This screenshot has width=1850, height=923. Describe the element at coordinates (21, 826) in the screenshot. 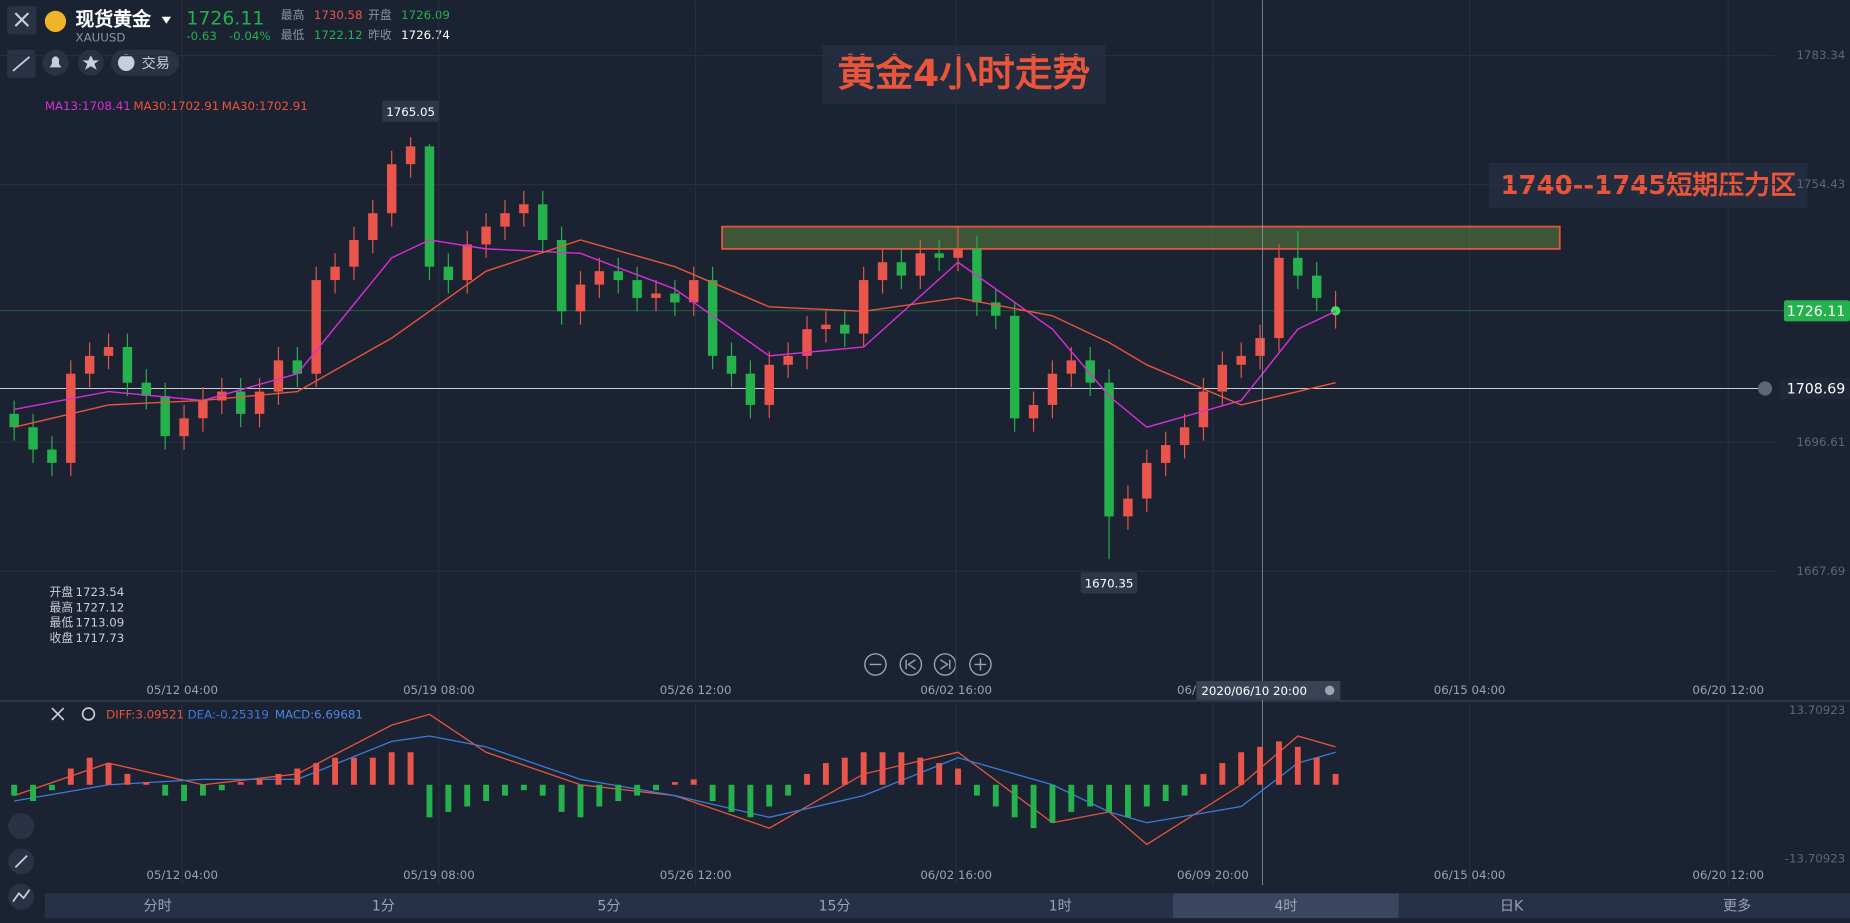

I see `indicator-button` at that location.